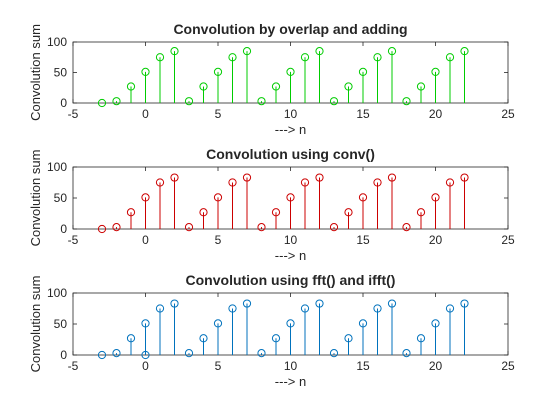 Image resolution: width=560 pixels, height=420 pixels. I want to click on x-tick-label: 10, so click(291, 240).